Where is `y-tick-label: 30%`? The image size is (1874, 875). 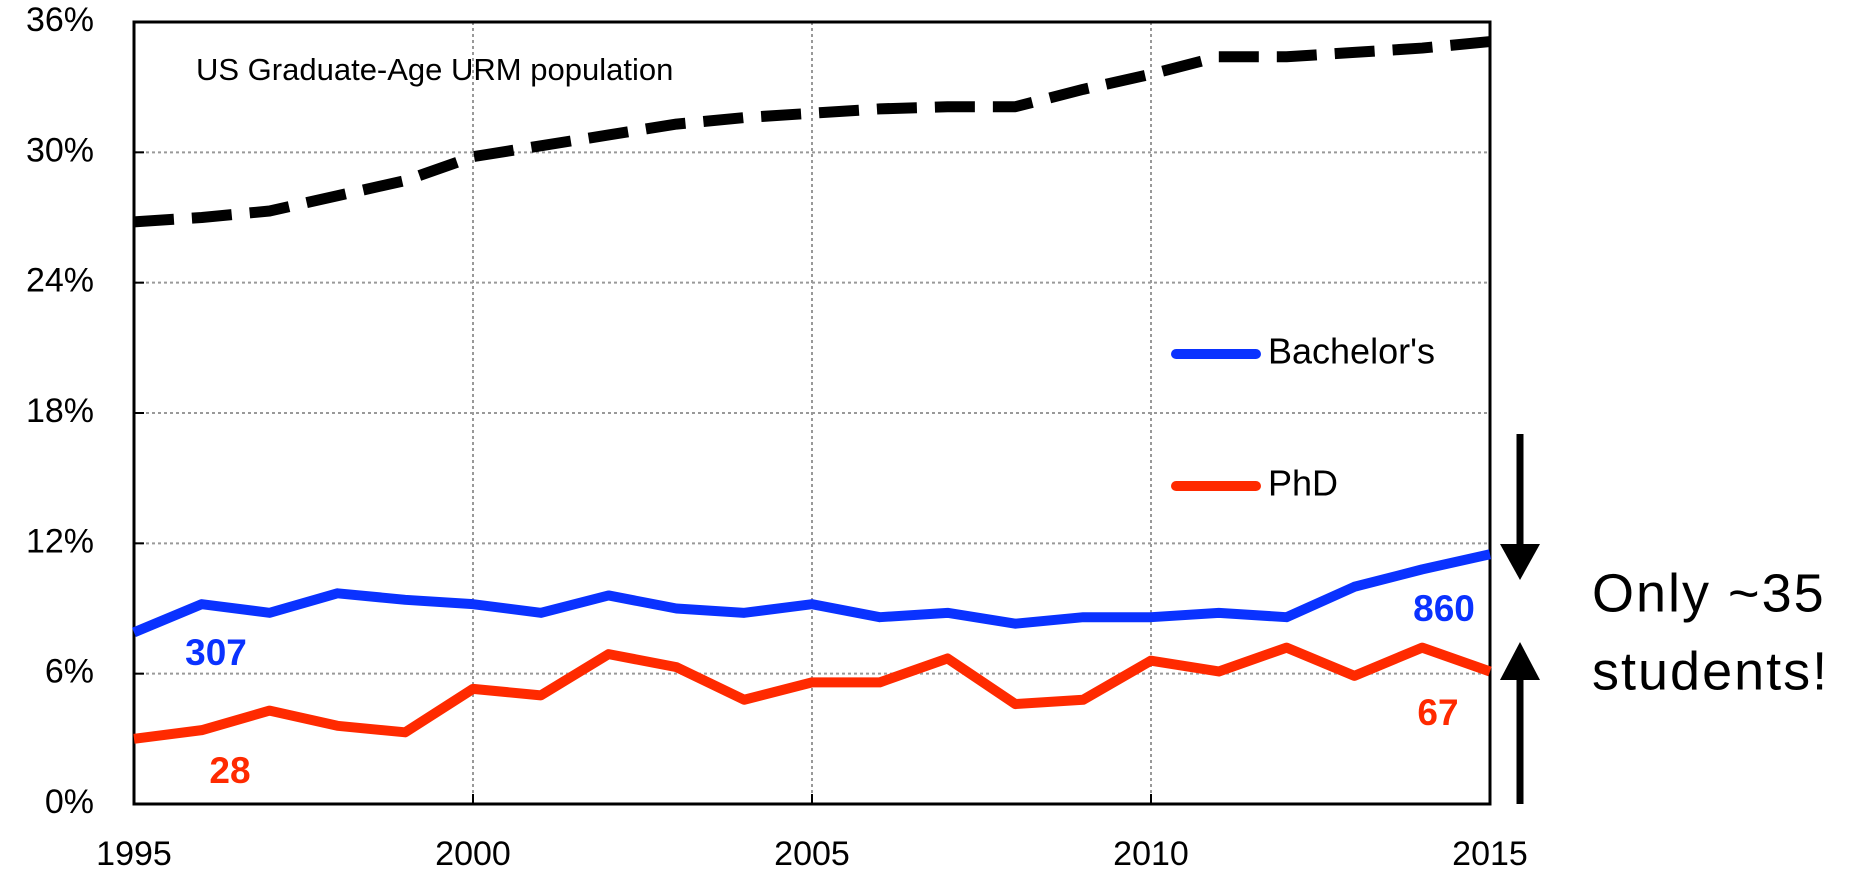 y-tick-label: 30% is located at coordinates (60, 150).